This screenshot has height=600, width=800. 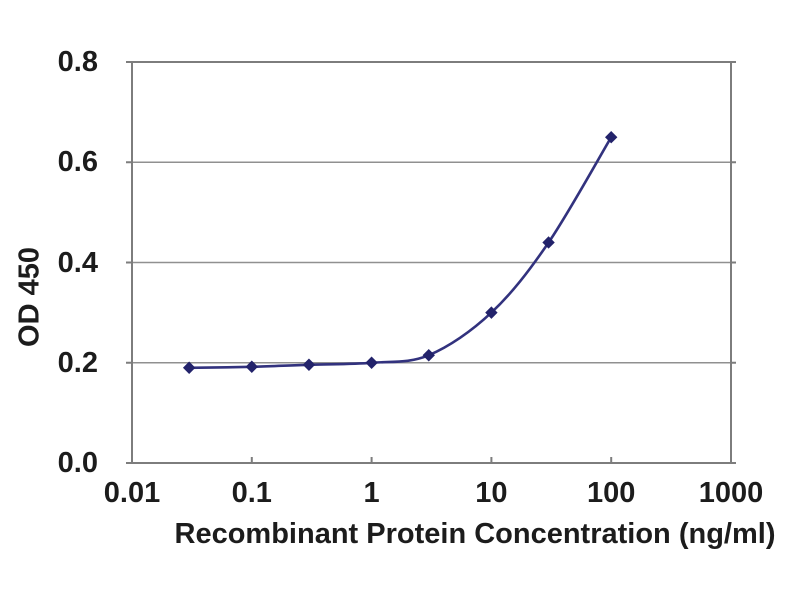 I want to click on x-tick-label: 100, so click(x=611, y=493).